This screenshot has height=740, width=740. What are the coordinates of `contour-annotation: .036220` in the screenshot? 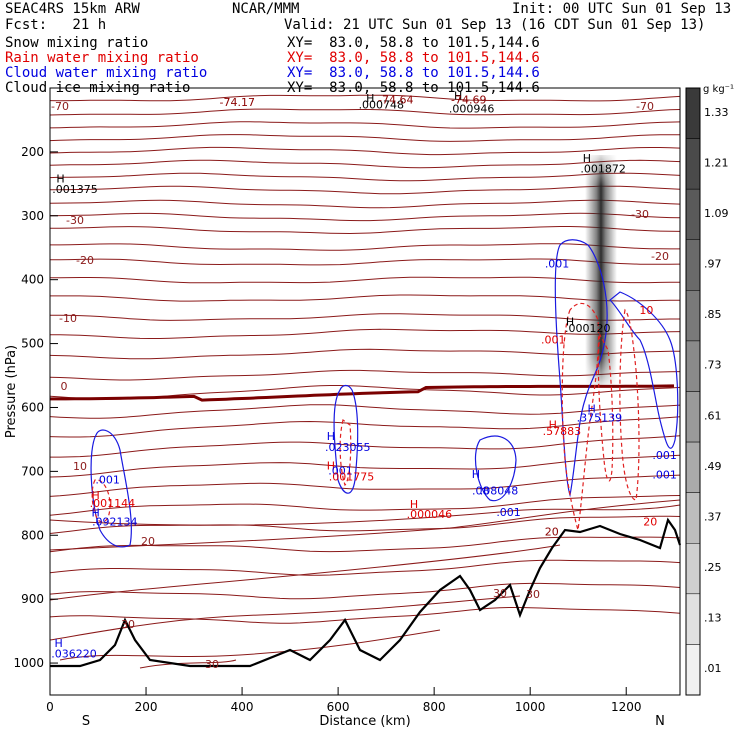 It's located at (74, 653).